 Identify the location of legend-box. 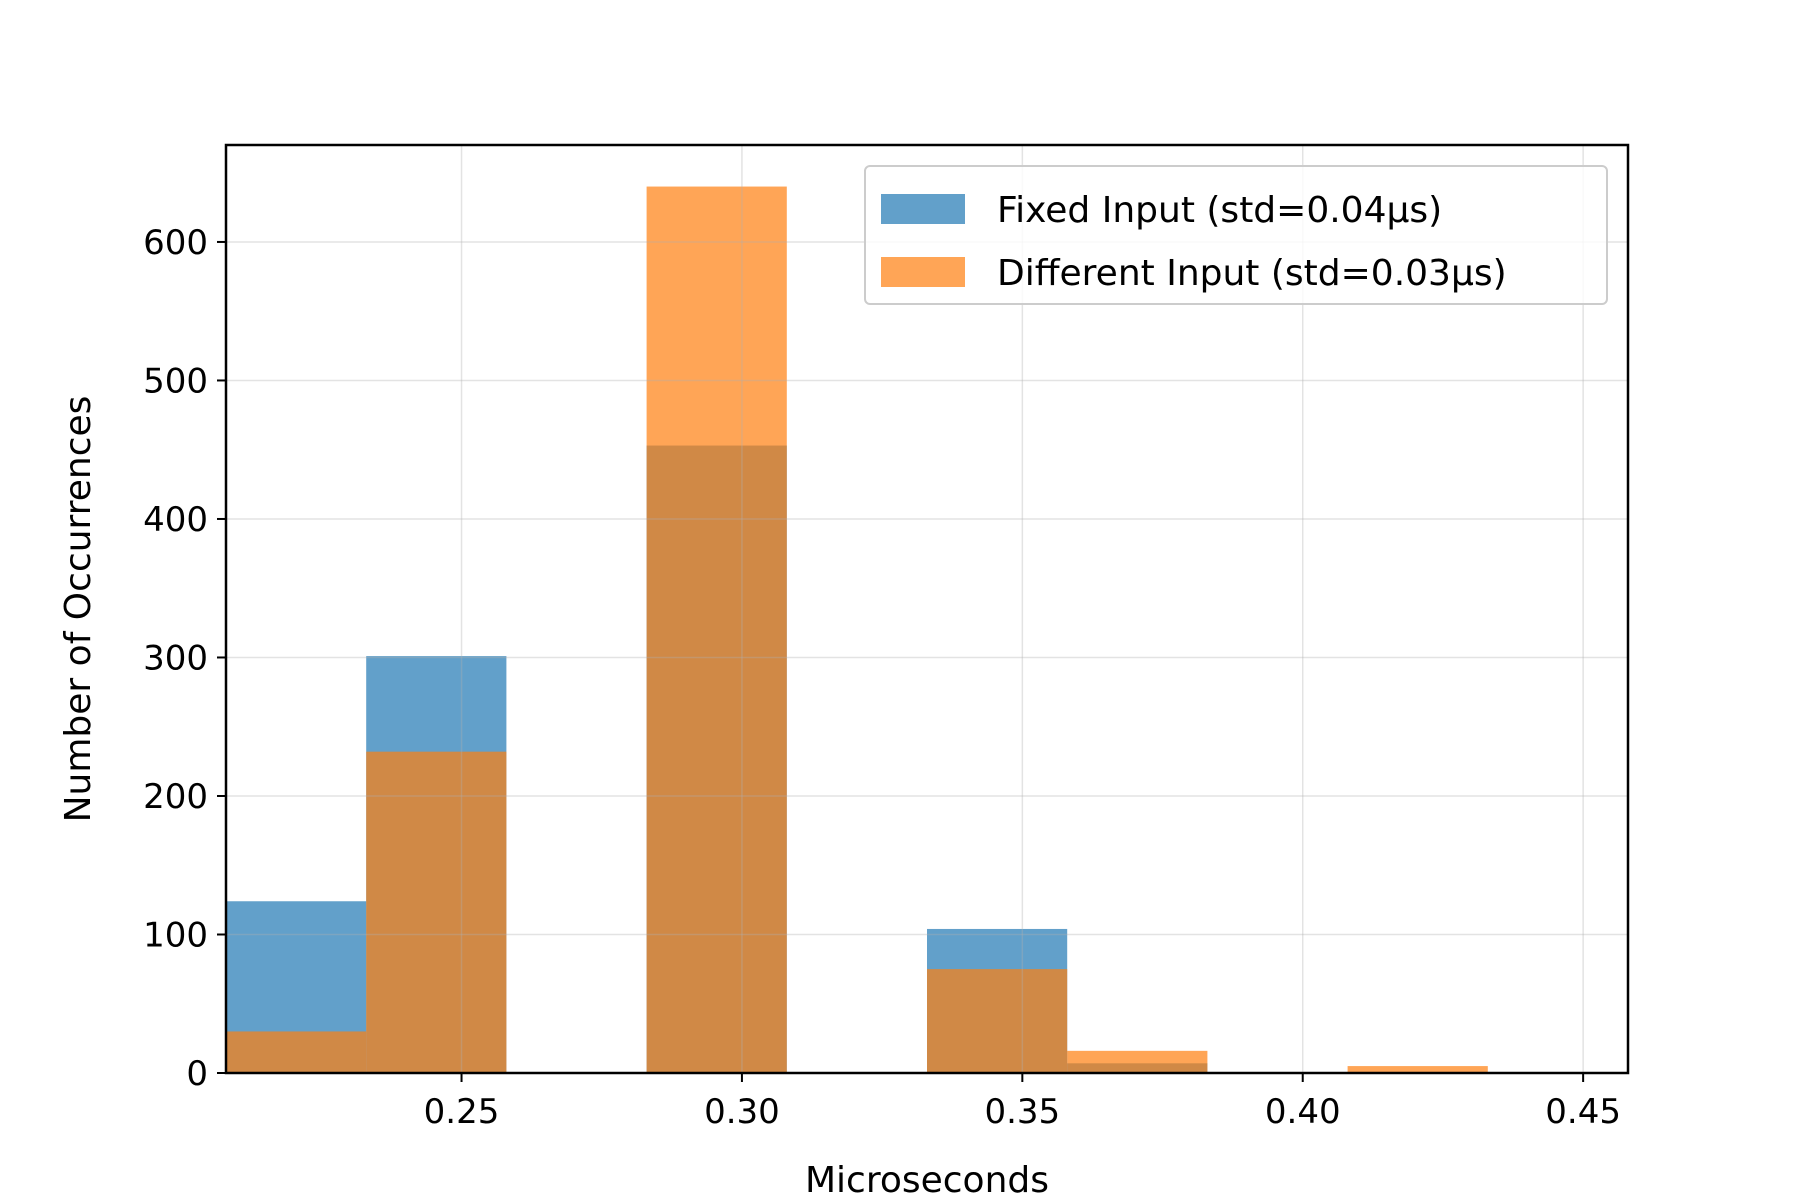
(1236, 235).